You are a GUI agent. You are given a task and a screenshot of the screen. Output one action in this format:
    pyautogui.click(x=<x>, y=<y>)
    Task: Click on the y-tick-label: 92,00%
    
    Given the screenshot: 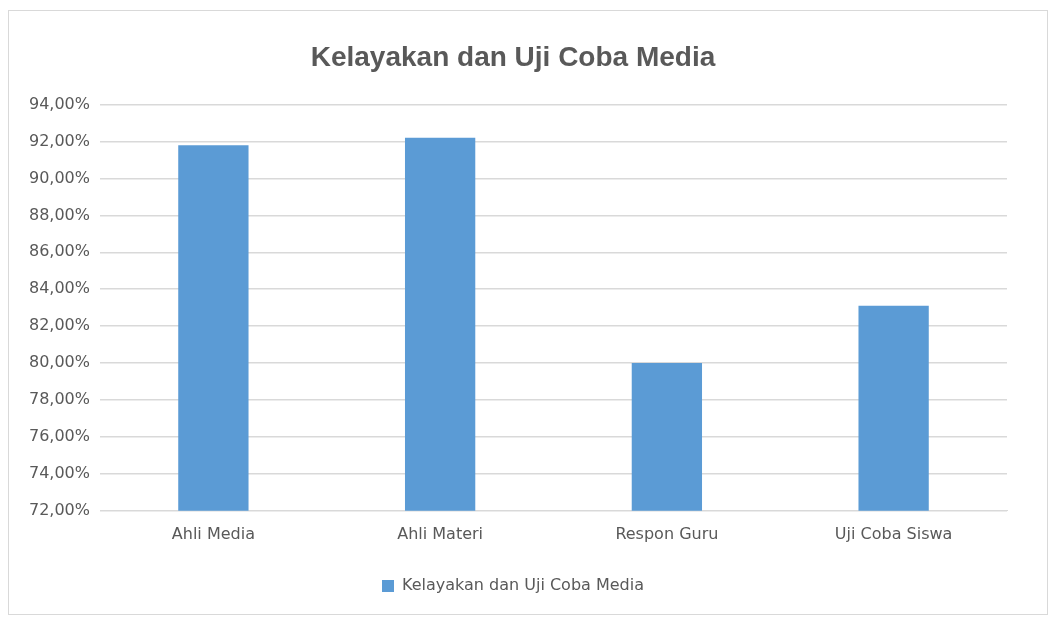 What is the action you would take?
    pyautogui.click(x=59, y=140)
    